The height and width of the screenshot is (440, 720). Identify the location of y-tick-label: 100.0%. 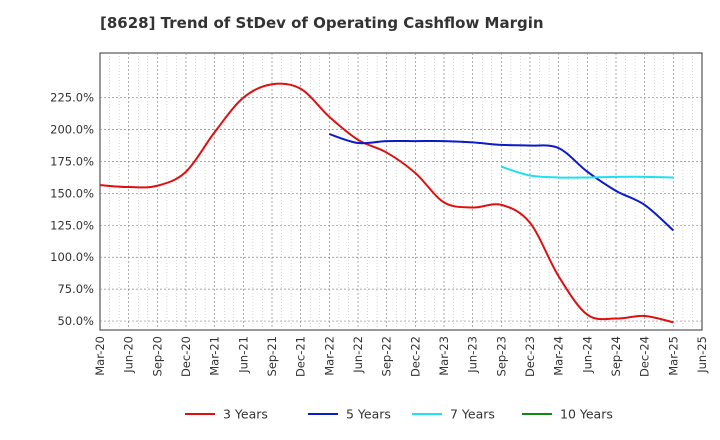
(72, 257).